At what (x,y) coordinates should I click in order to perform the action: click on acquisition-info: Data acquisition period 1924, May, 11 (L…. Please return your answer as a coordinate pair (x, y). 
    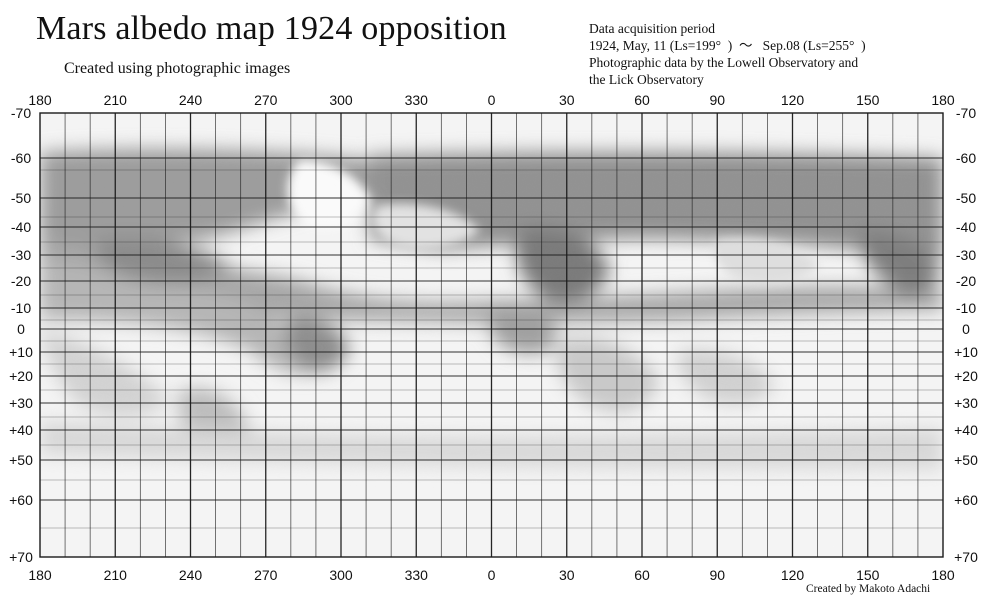
    Looking at the image, I should click on (727, 54).